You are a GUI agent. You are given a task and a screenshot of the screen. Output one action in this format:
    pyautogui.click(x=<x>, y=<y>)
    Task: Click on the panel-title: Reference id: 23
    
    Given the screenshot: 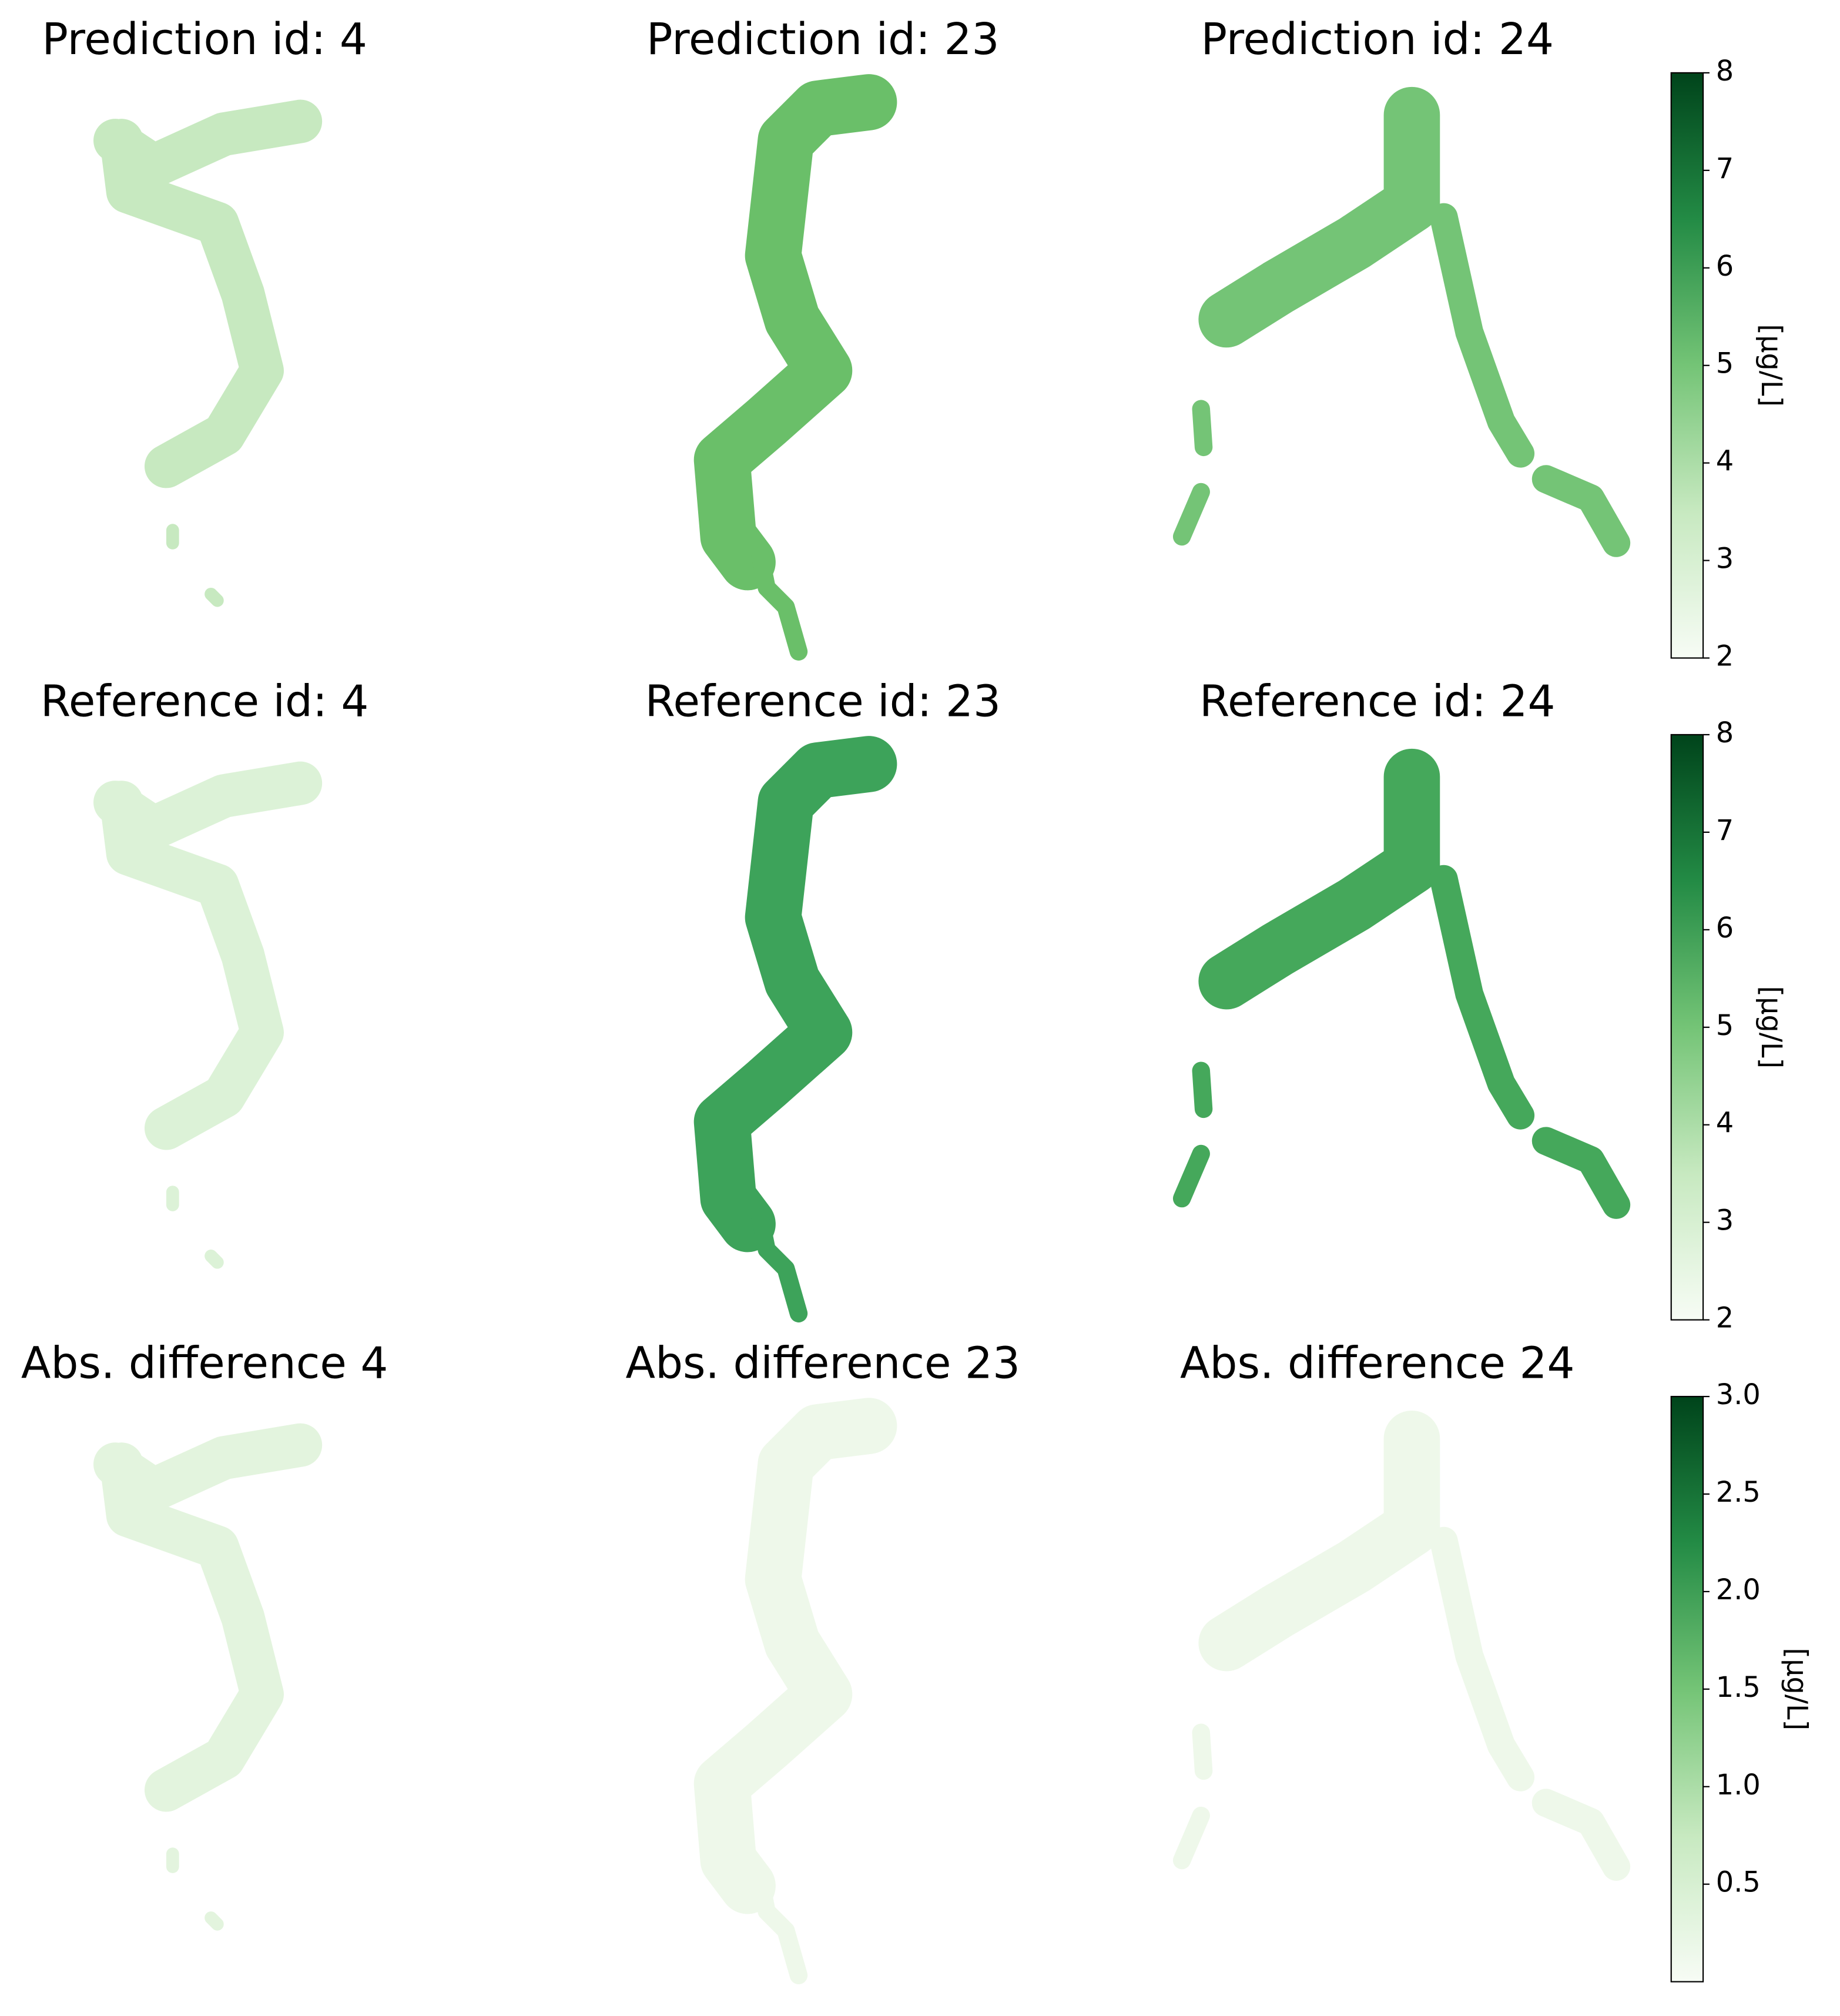 What is the action you would take?
    pyautogui.click(x=823, y=701)
    